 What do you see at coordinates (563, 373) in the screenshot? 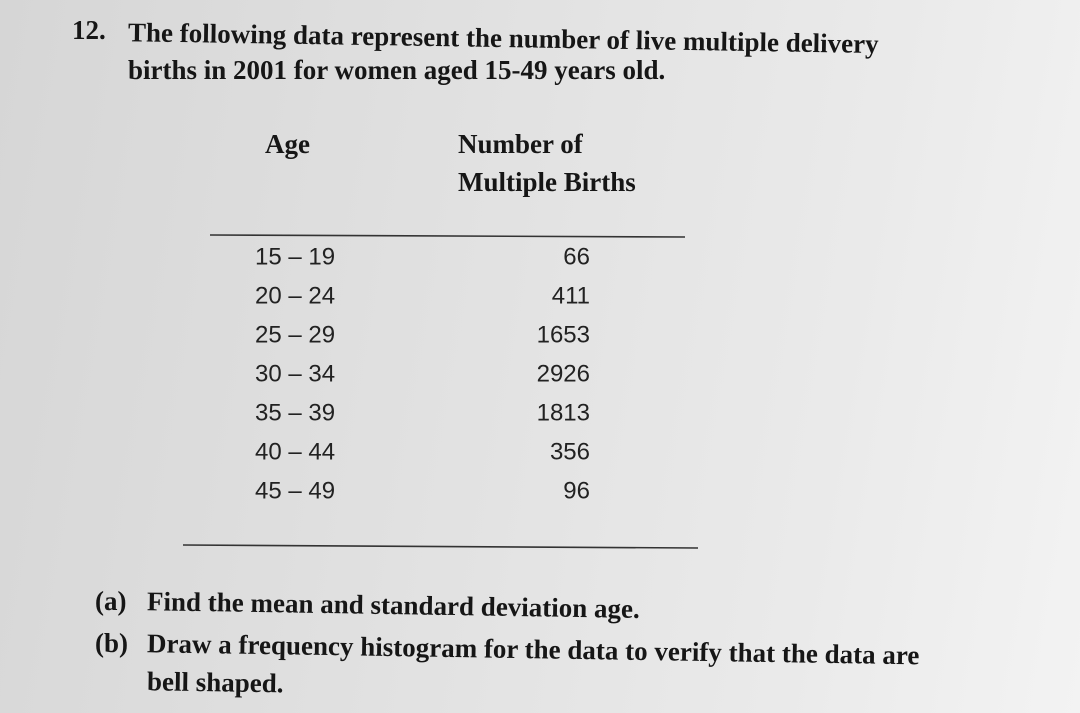
I see `birth-count: 2926` at bounding box center [563, 373].